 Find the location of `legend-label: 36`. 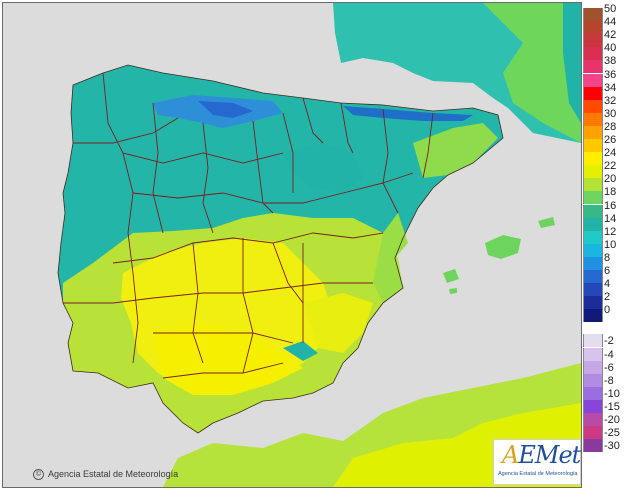

legend-label: 36 is located at coordinates (610, 74).